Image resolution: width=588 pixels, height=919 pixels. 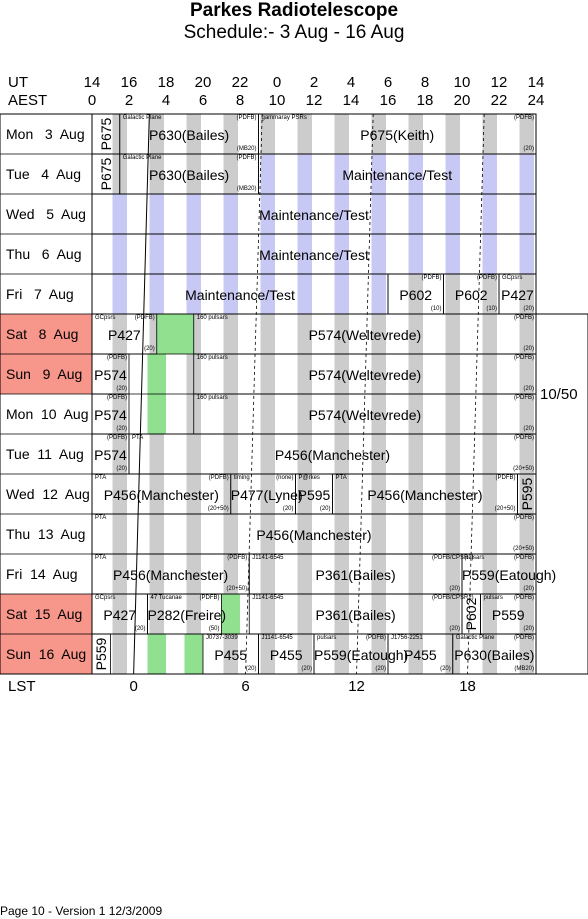 What do you see at coordinates (171, 575) in the screenshot?
I see `booking-label: P456(Manchester)` at bounding box center [171, 575].